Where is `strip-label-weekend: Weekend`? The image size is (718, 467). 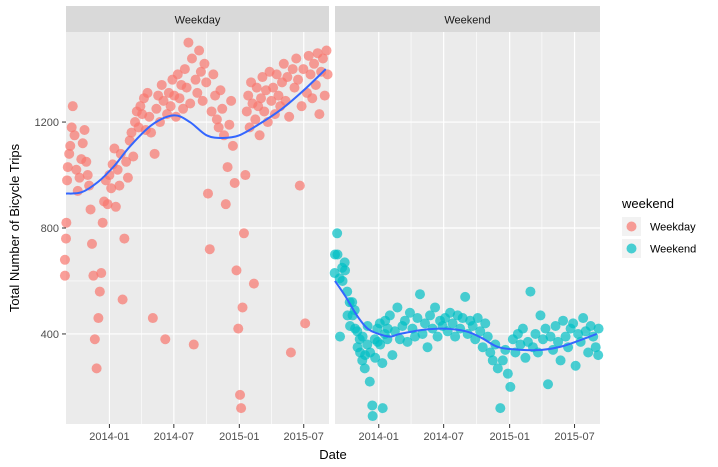 strip-label-weekend: Weekend is located at coordinates (467, 21).